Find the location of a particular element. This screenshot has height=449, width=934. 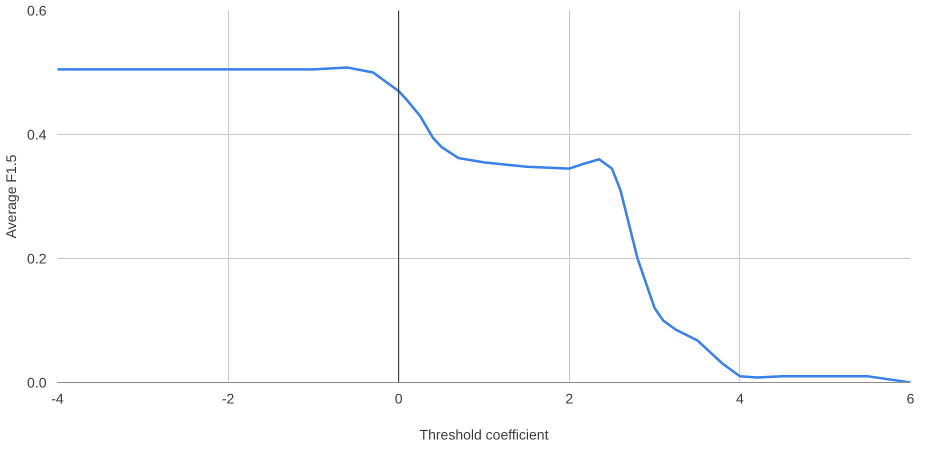

x-tick-label: 0 is located at coordinates (398, 398).